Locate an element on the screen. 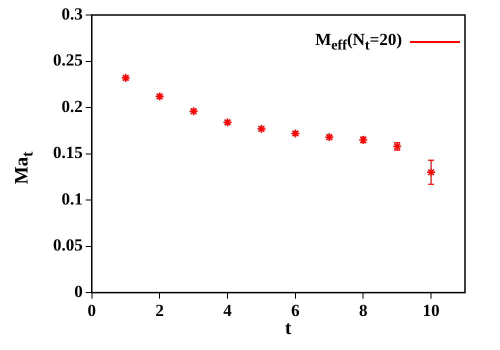  x-tick-label: 10 is located at coordinates (431, 310).